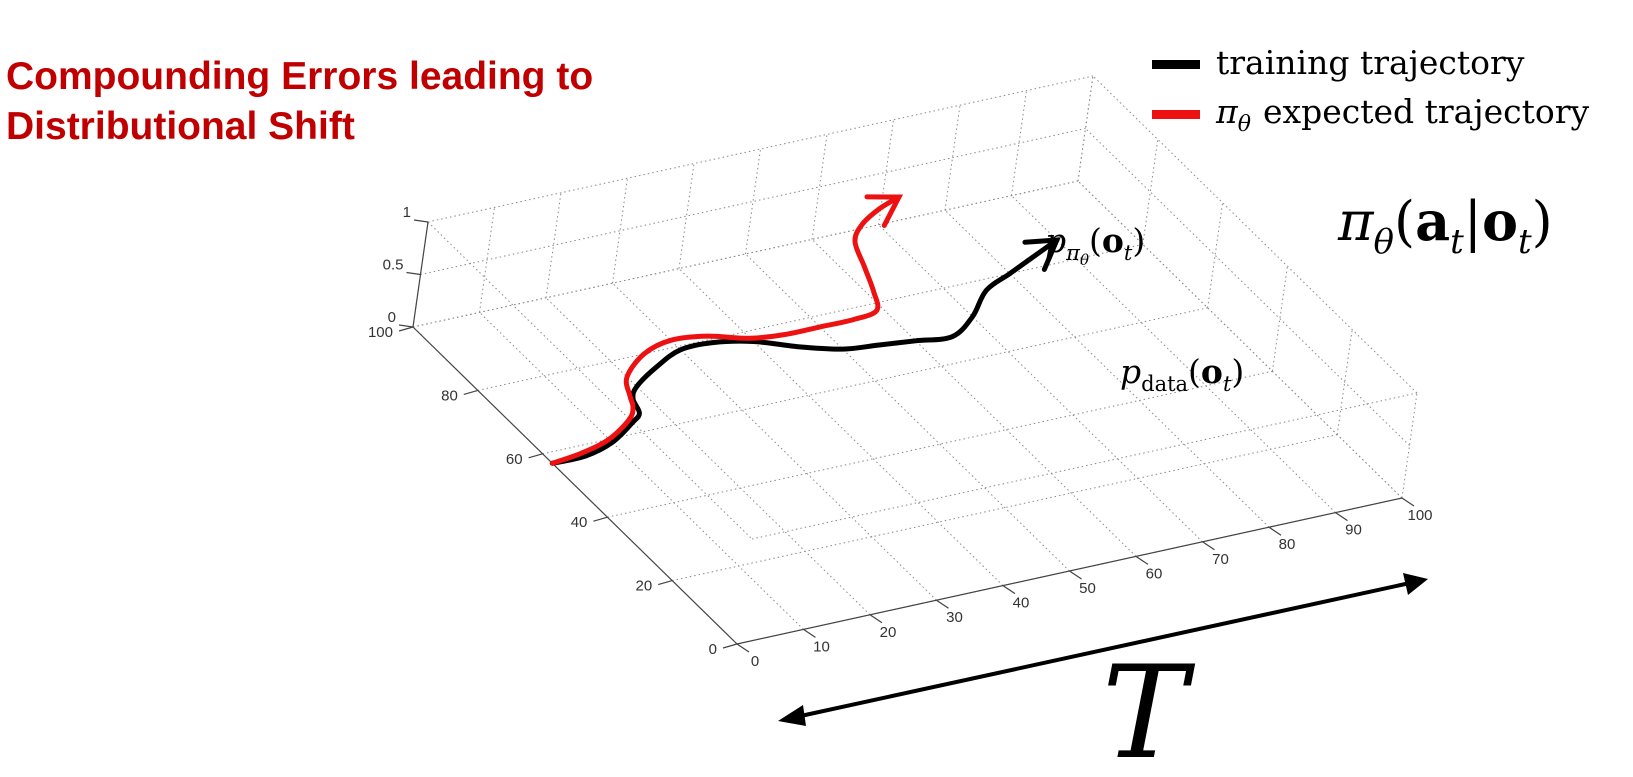 This screenshot has height=777, width=1633. I want to click on z-tick-label: 1, so click(407, 212).